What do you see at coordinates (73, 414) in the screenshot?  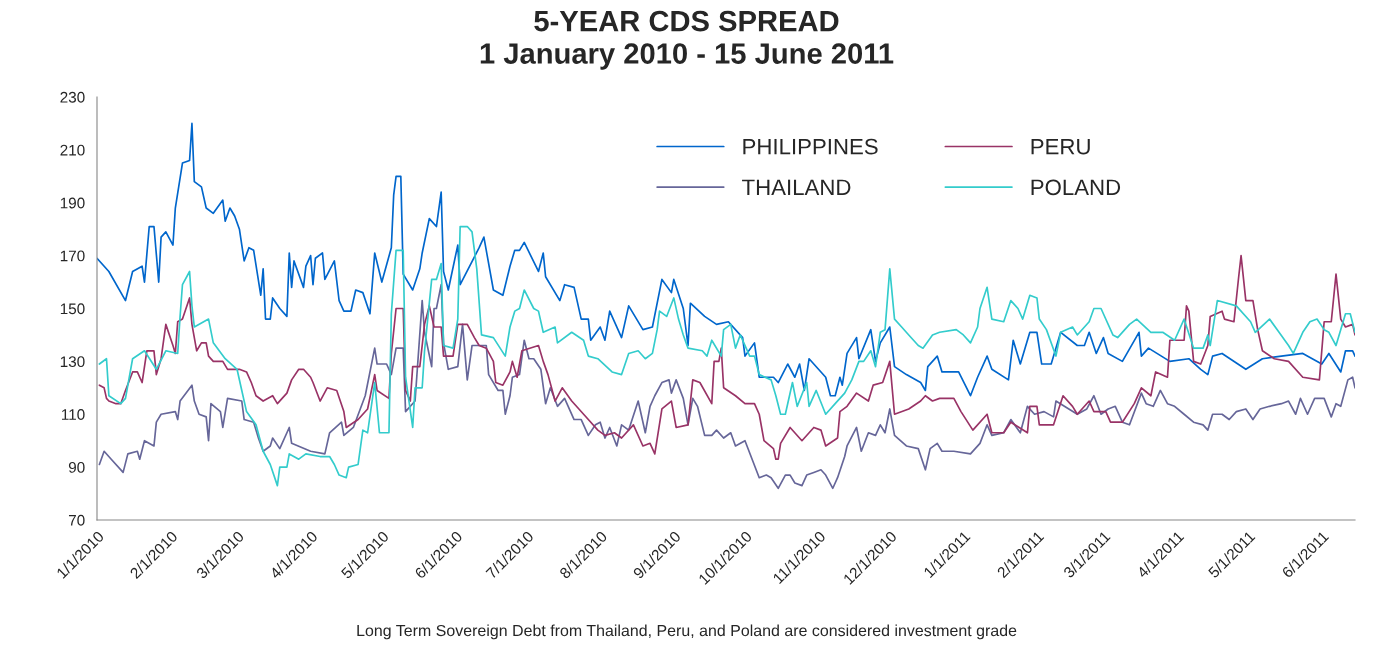 I see `y-tick-label: 110` at bounding box center [73, 414].